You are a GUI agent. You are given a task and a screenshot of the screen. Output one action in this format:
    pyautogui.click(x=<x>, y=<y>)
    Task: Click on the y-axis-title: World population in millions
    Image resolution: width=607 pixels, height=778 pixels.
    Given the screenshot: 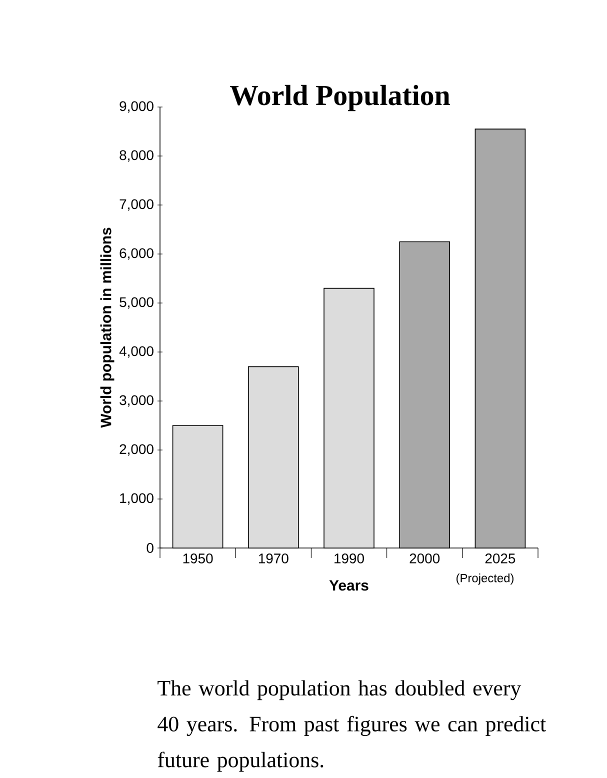 What is the action you would take?
    pyautogui.click(x=107, y=328)
    